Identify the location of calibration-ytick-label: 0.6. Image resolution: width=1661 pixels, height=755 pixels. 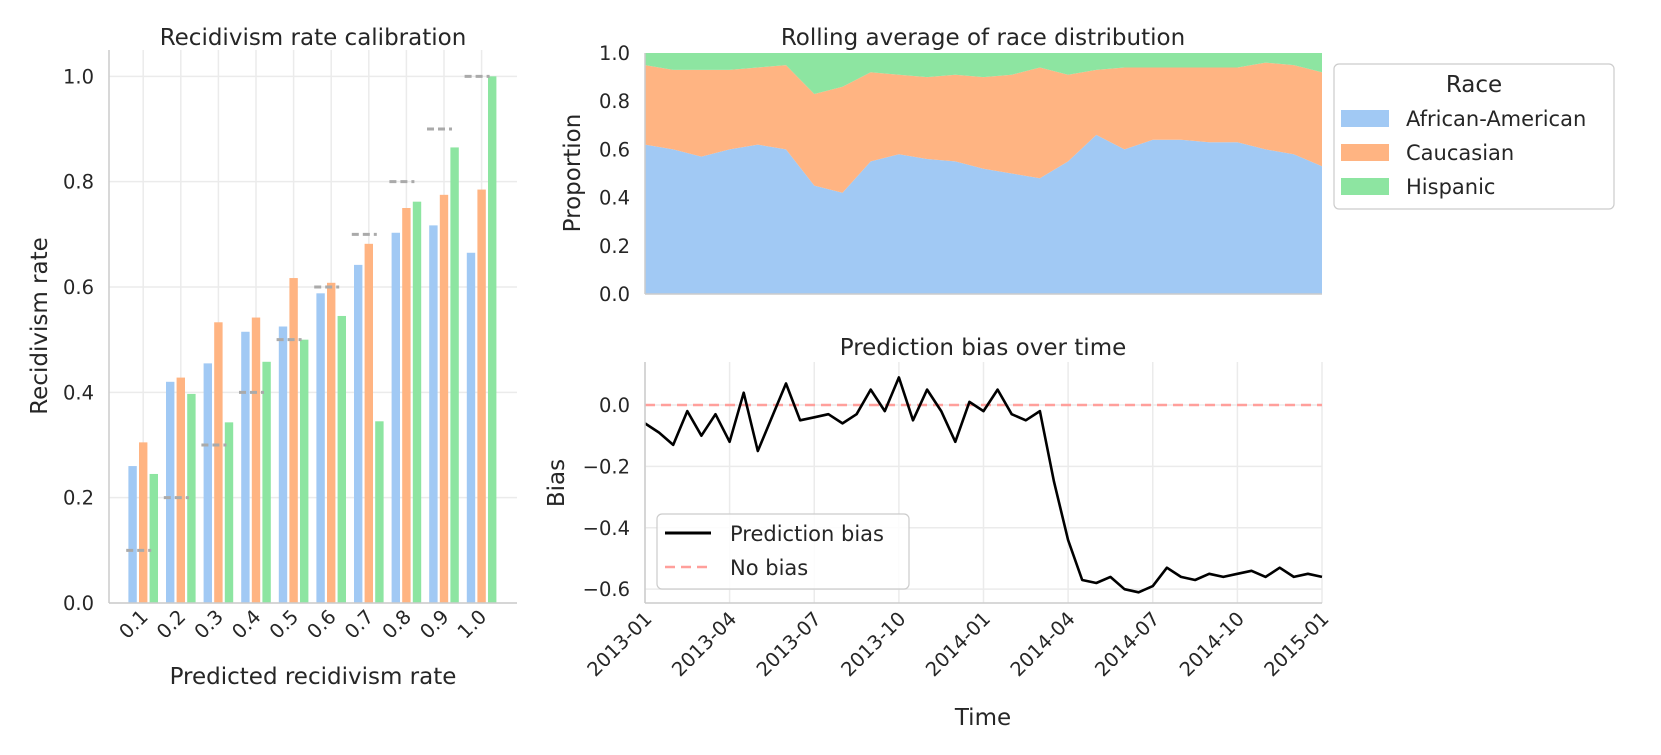
(78, 287).